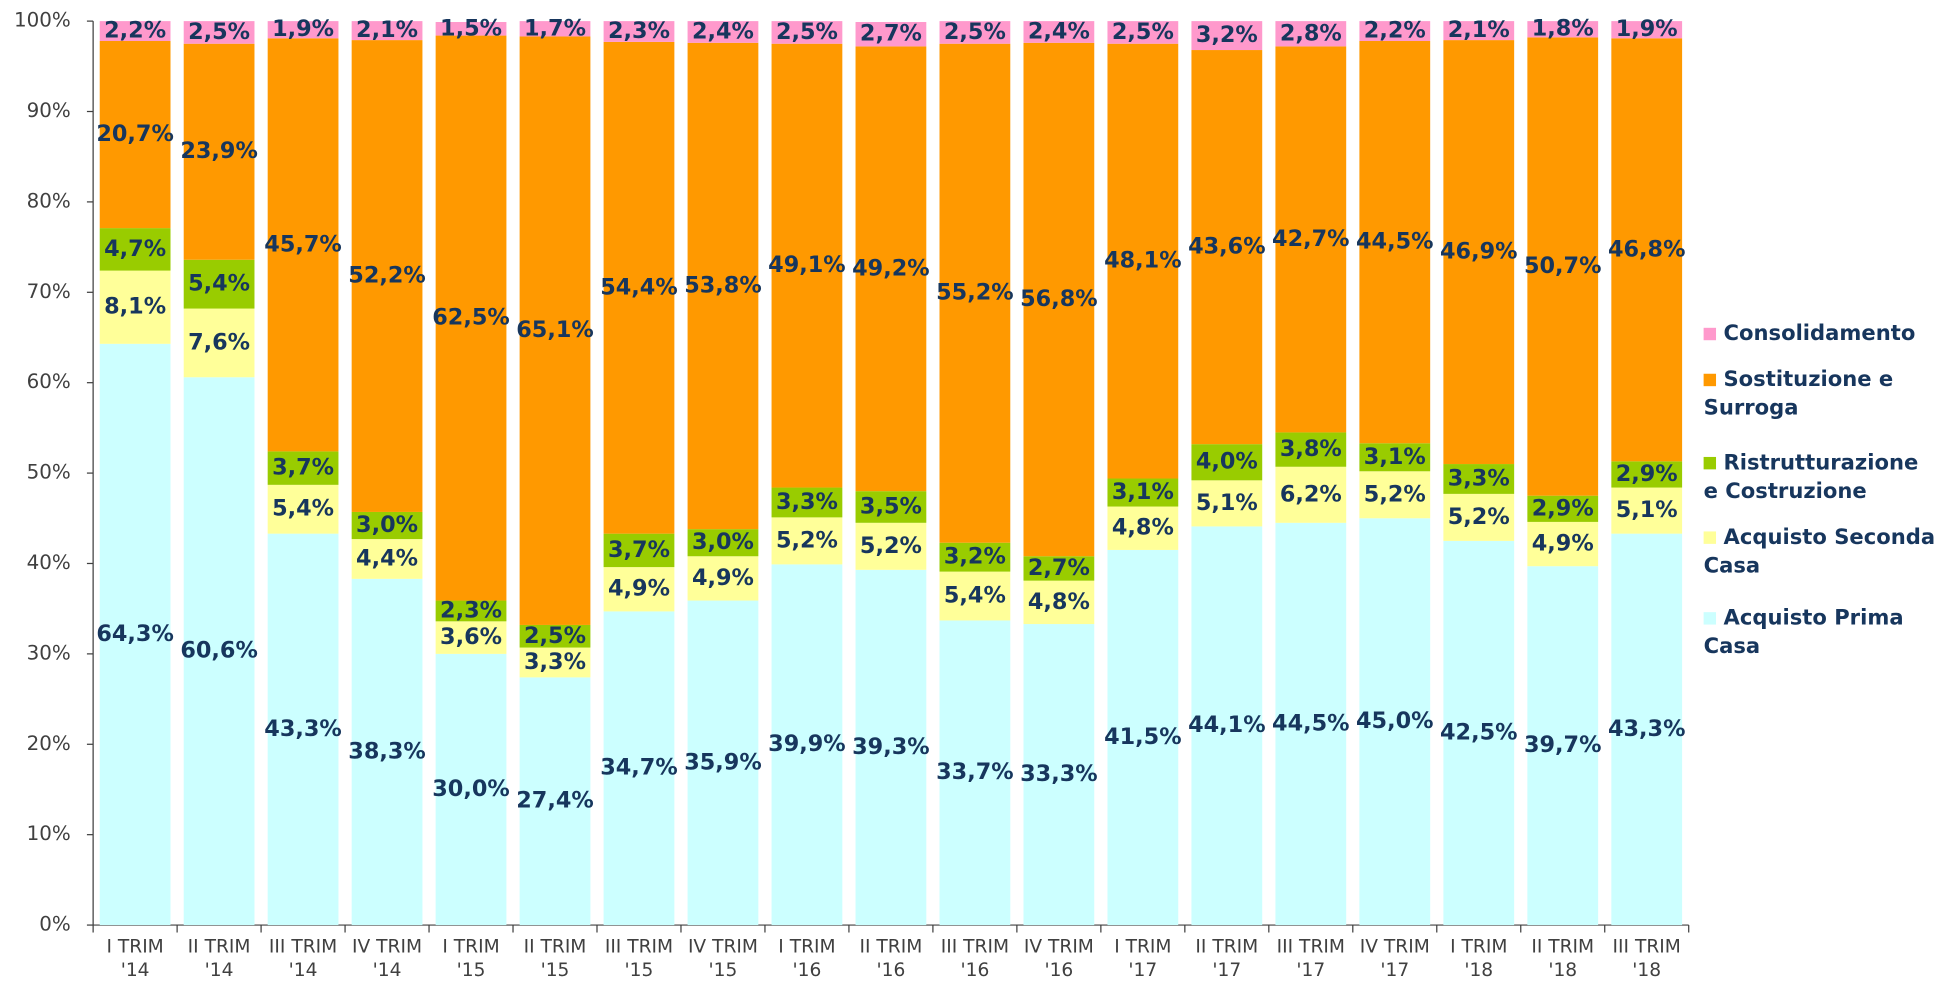 This screenshot has height=995, width=1947. Describe the element at coordinates (135, 307) in the screenshot. I see `value-label: 8,1%` at that location.